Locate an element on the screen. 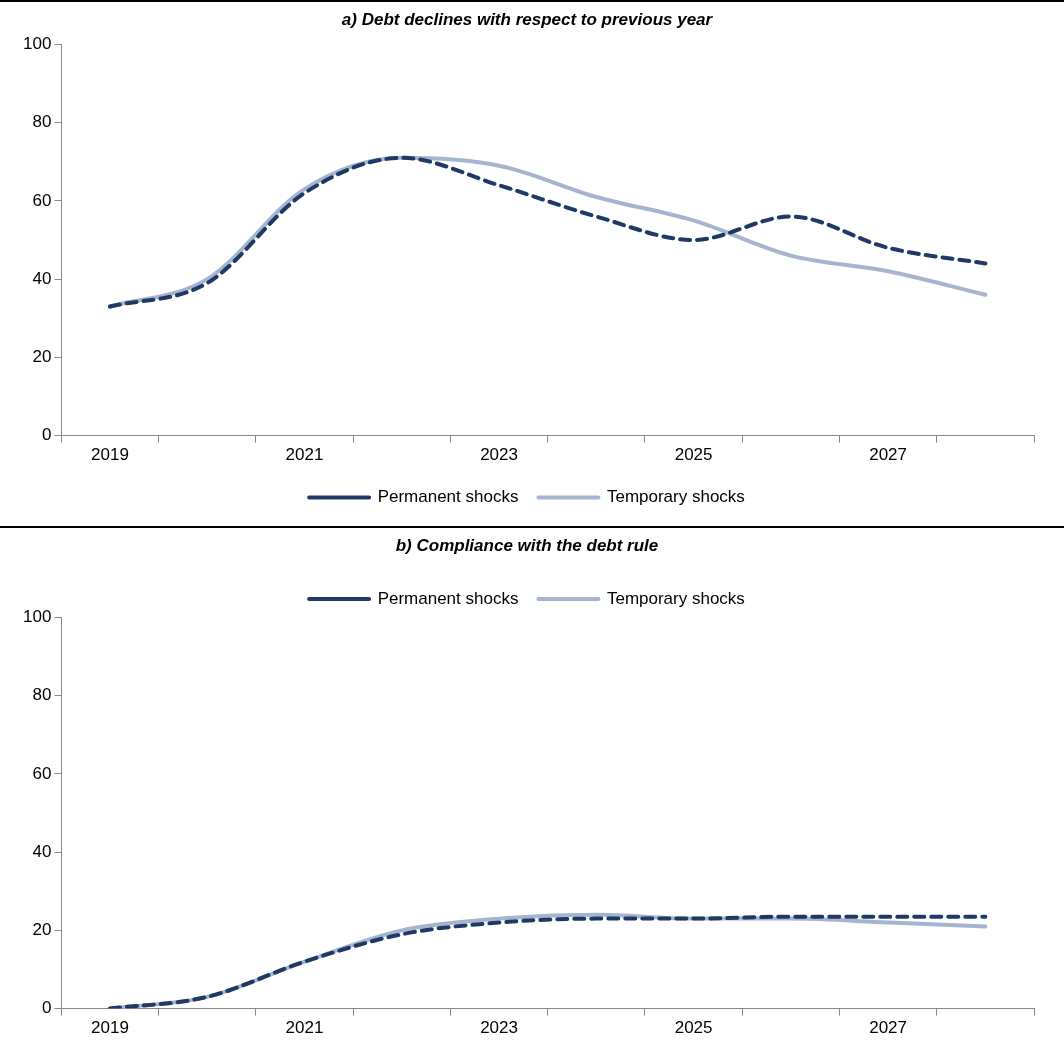  line-series is located at coordinates (548, 232).